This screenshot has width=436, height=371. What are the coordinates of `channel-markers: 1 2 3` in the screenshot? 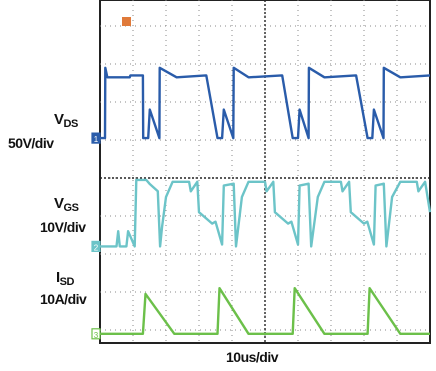 It's located at (96, 236).